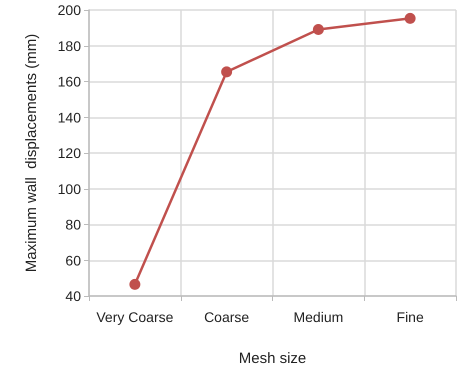 The width and height of the screenshot is (474, 387). Describe the element at coordinates (31, 153) in the screenshot. I see `y-axis-title: Maximum wall displacements (mm)` at that location.